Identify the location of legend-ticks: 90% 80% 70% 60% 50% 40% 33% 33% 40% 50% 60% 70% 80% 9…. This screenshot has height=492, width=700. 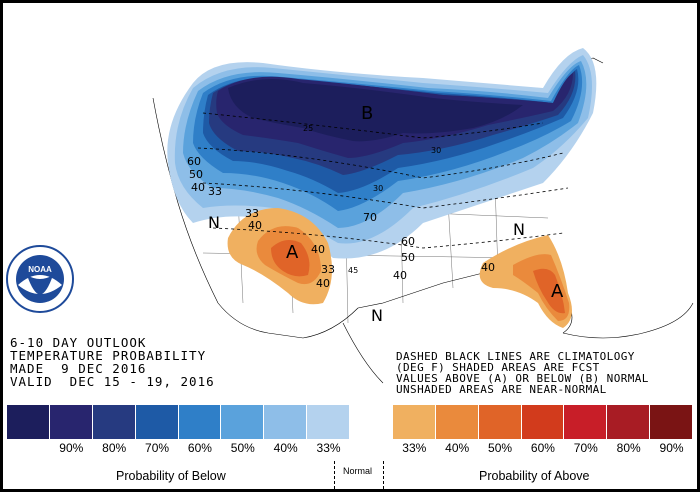
(350, 449).